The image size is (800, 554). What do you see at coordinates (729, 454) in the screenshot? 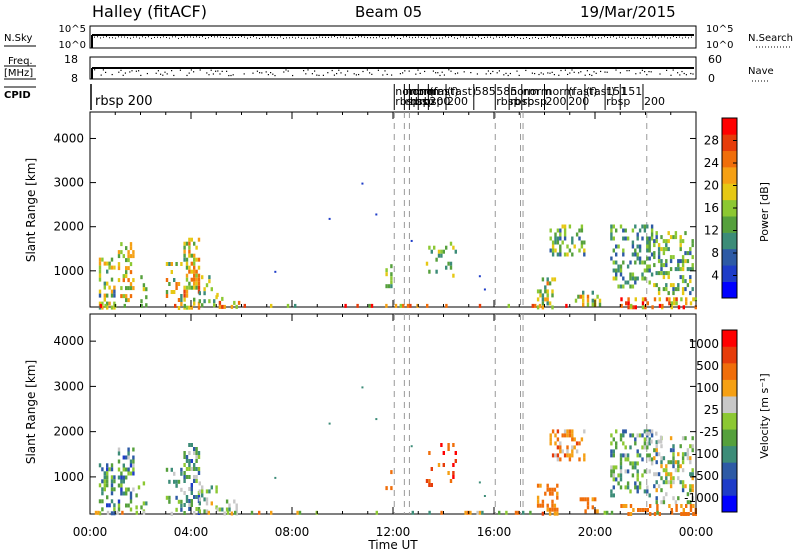
I see `velocity-colorbar-segment` at bounding box center [729, 454].